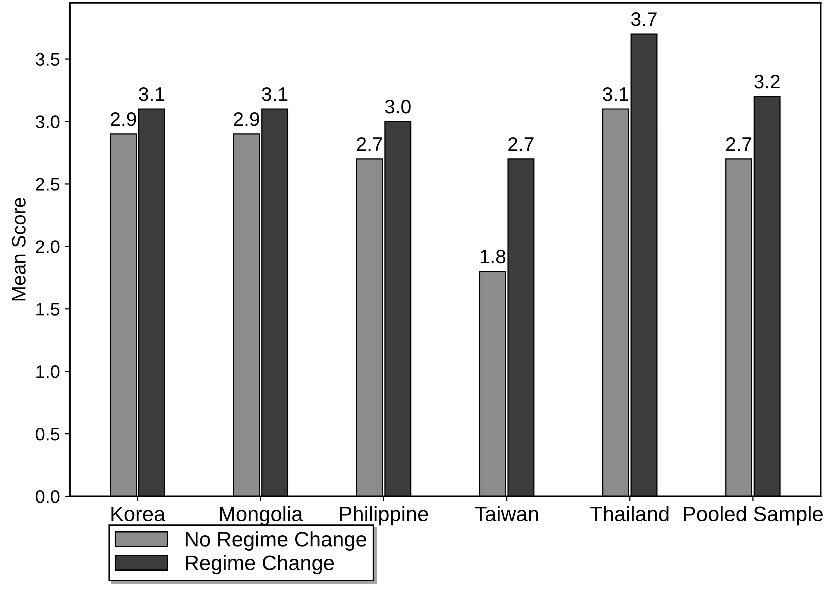 The image size is (825, 613). I want to click on x-tick-label: Pooled Sample, so click(753, 516).